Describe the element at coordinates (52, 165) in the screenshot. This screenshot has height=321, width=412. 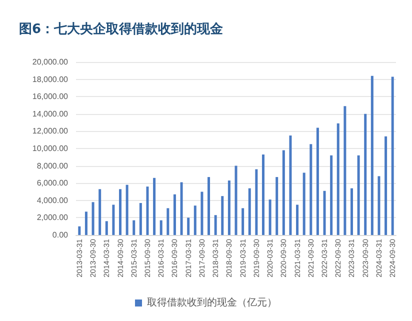
I see `y-tick-label: 8,000.00` at that location.